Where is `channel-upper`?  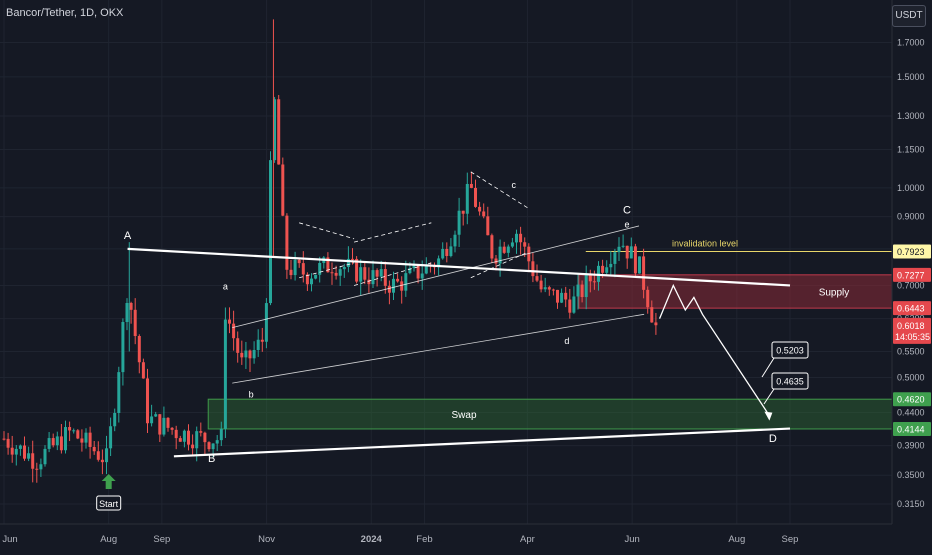
channel-upper is located at coordinates (436, 277).